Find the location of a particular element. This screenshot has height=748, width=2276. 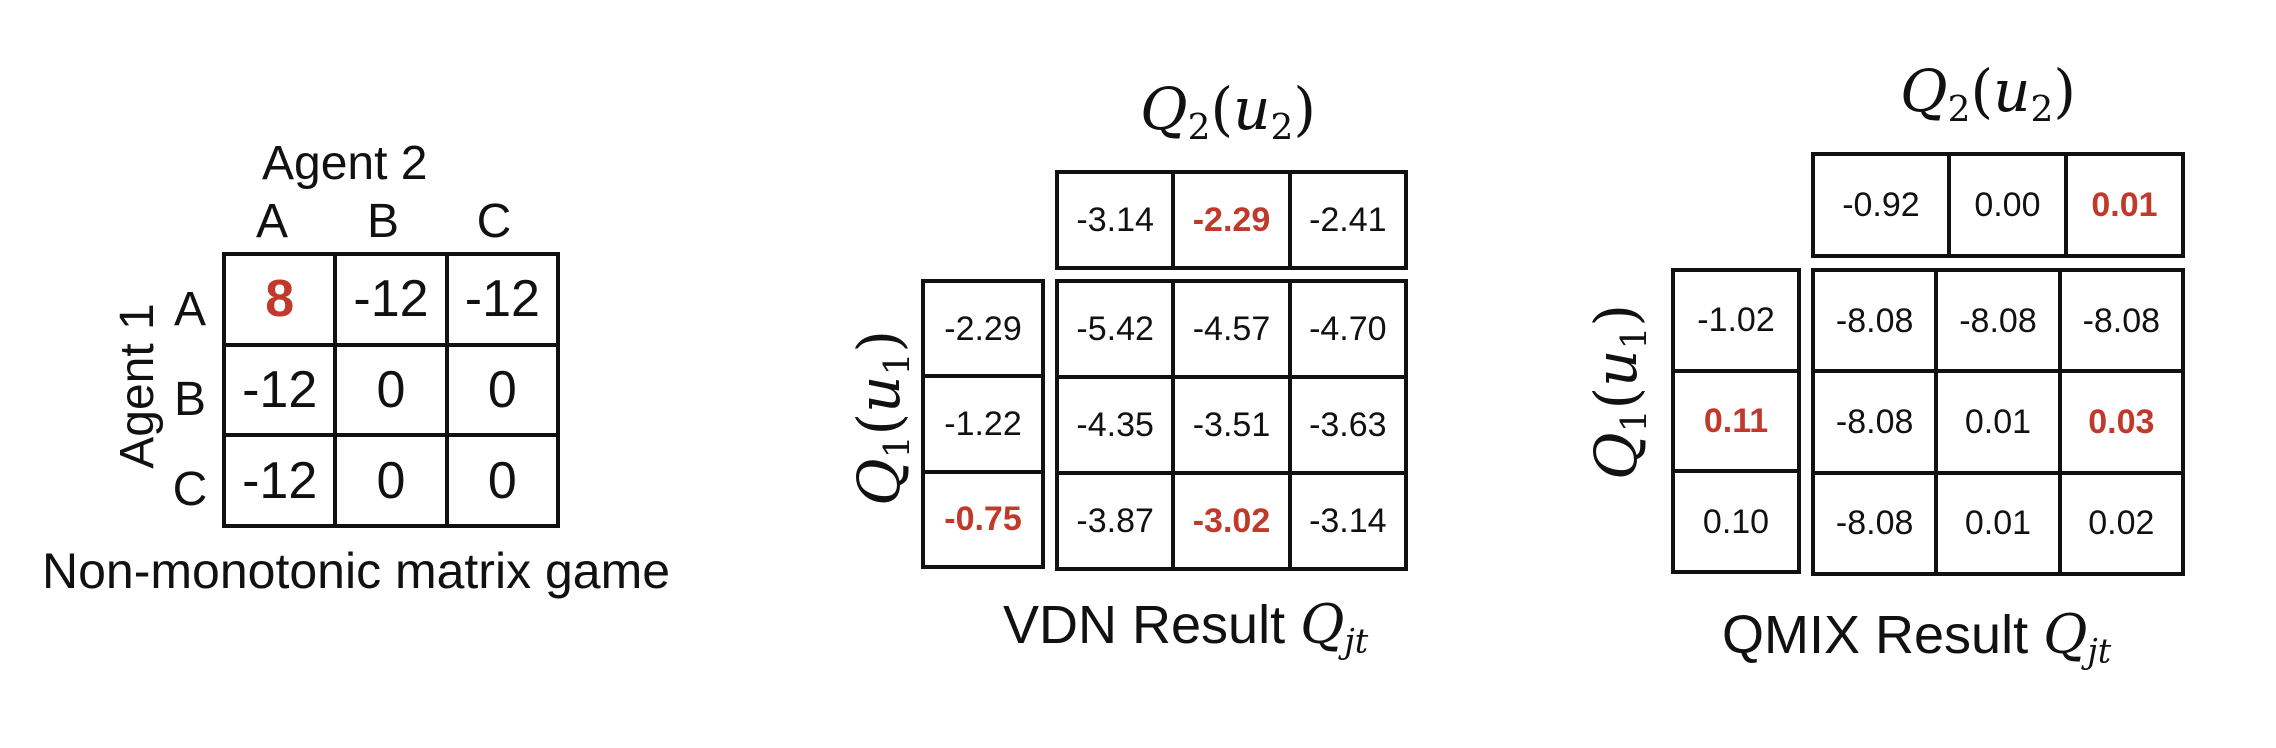

vdn-q2-label: Q2(u2) is located at coordinates (1228, 112).